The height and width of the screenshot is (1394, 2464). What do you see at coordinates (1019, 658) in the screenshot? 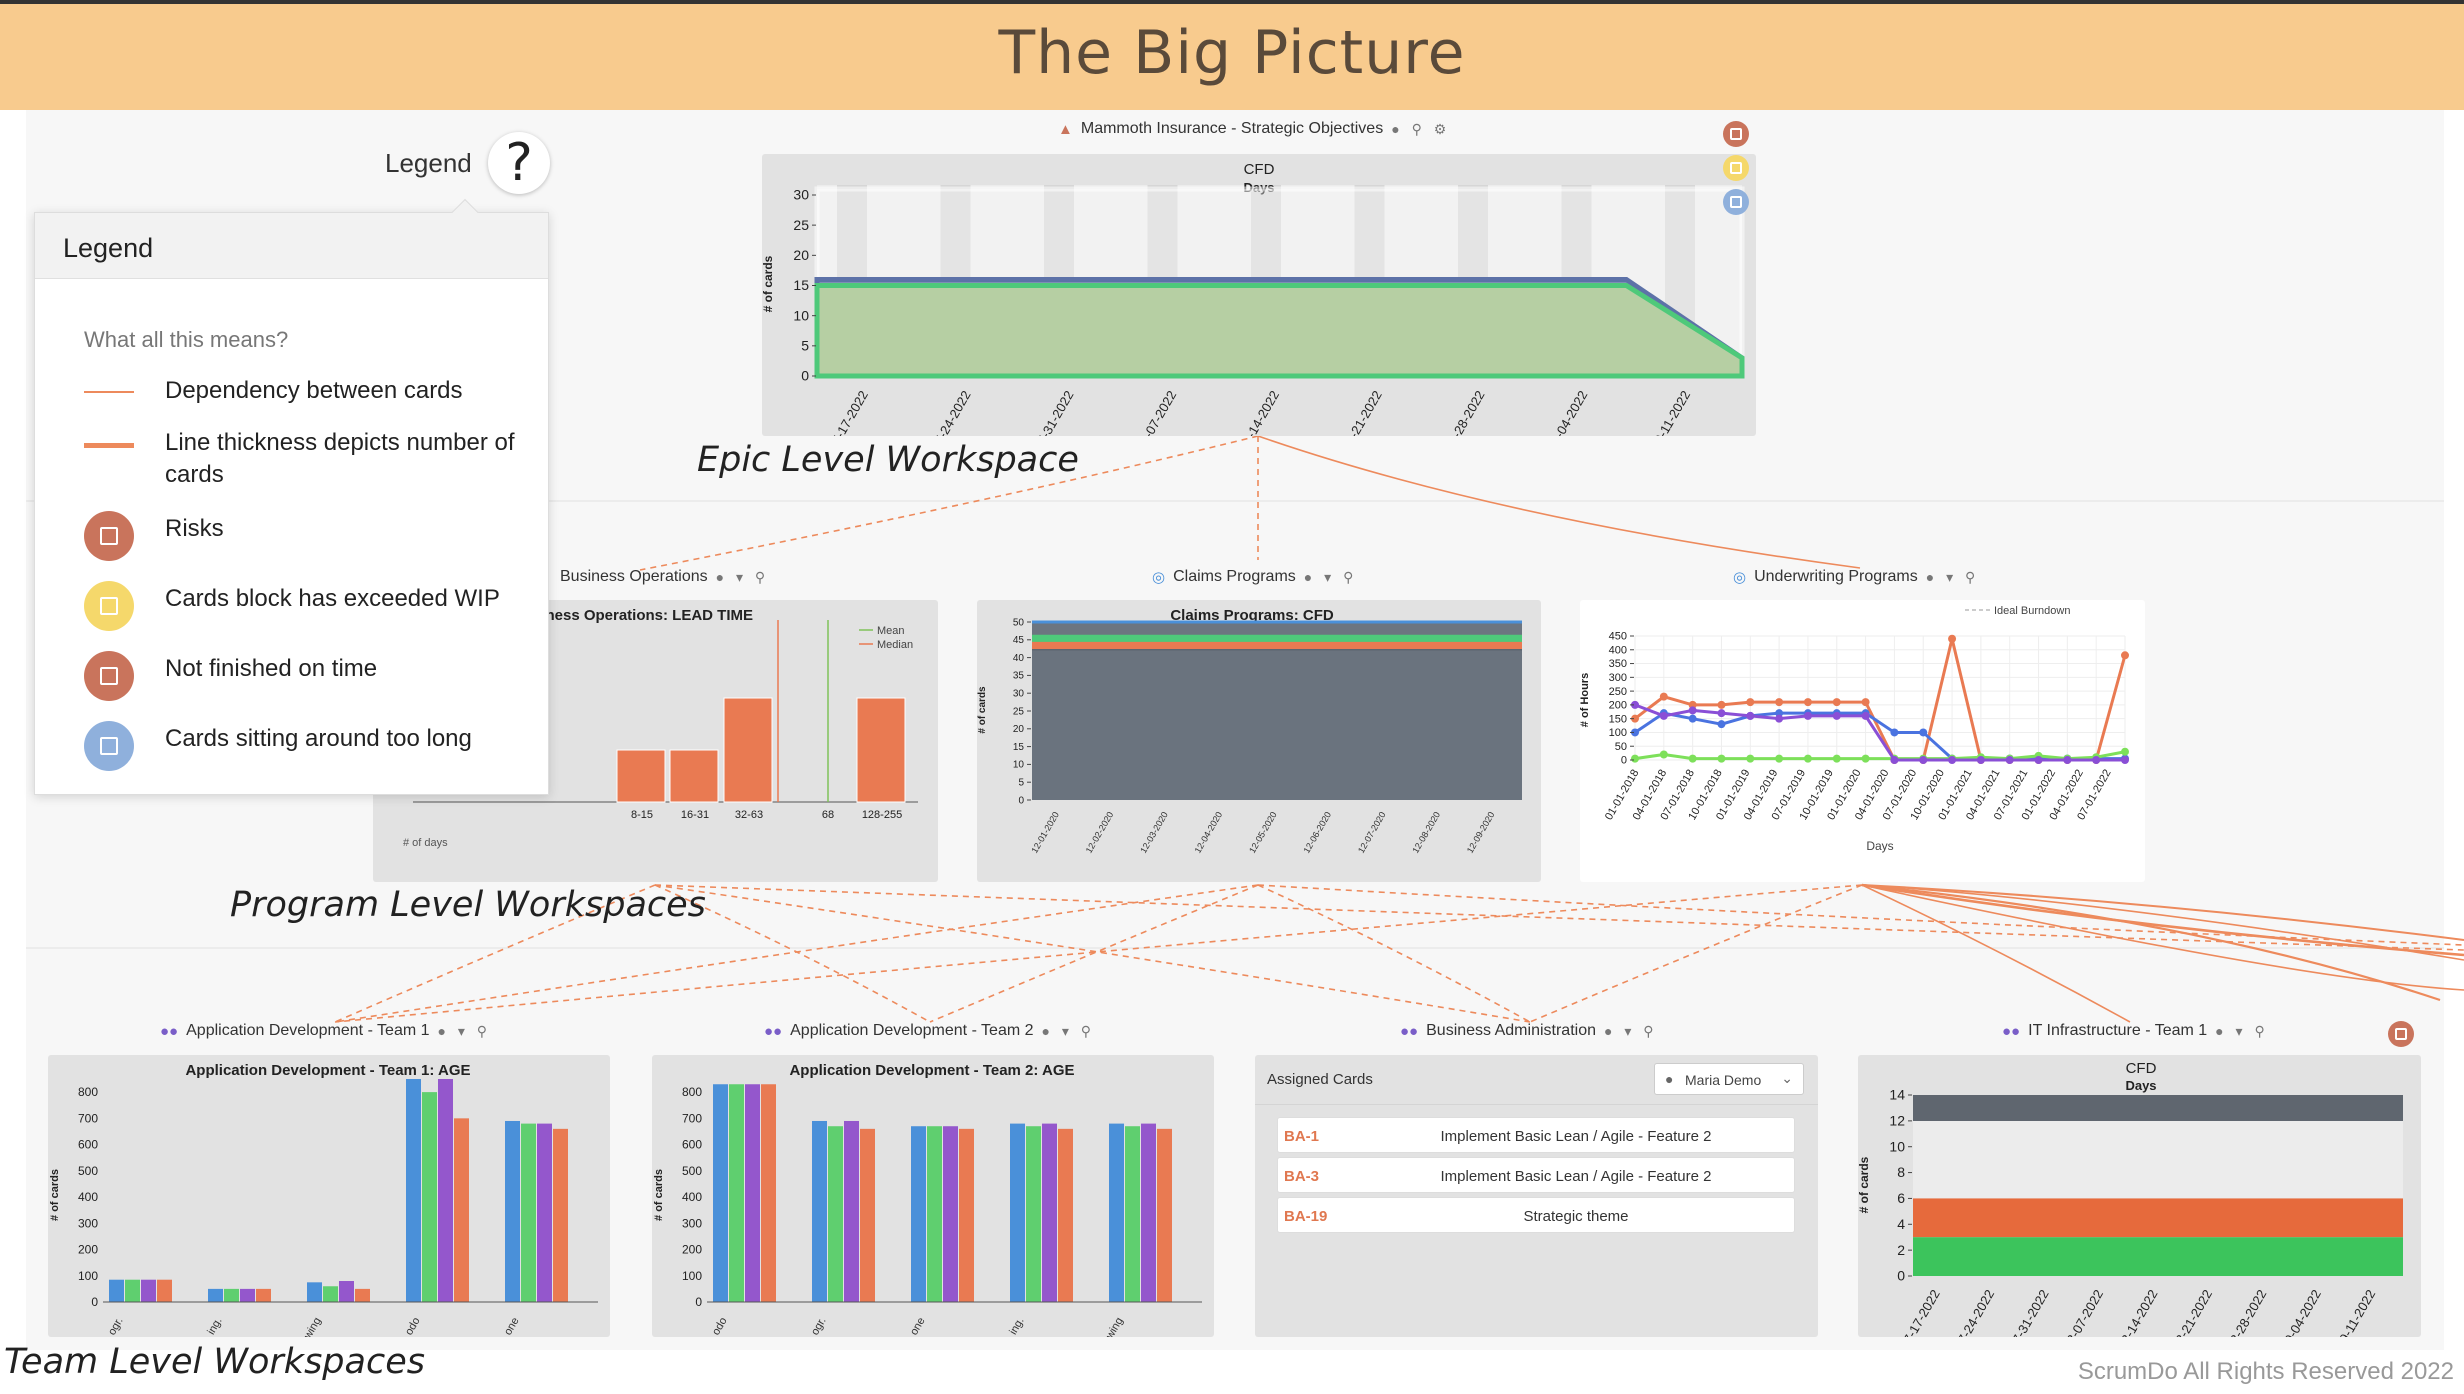
I see `y-tick-label: 40` at bounding box center [1019, 658].